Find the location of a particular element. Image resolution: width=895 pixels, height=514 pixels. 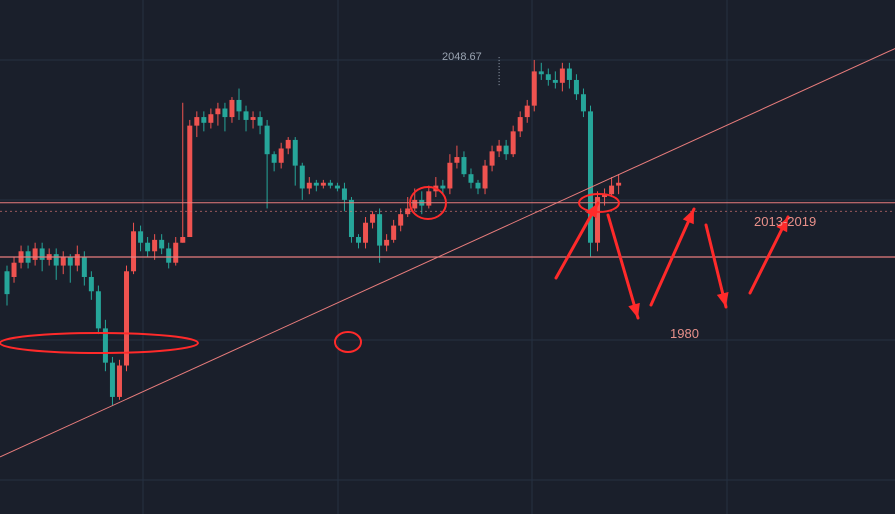

arrow-up-retest is located at coordinates (577, 240).